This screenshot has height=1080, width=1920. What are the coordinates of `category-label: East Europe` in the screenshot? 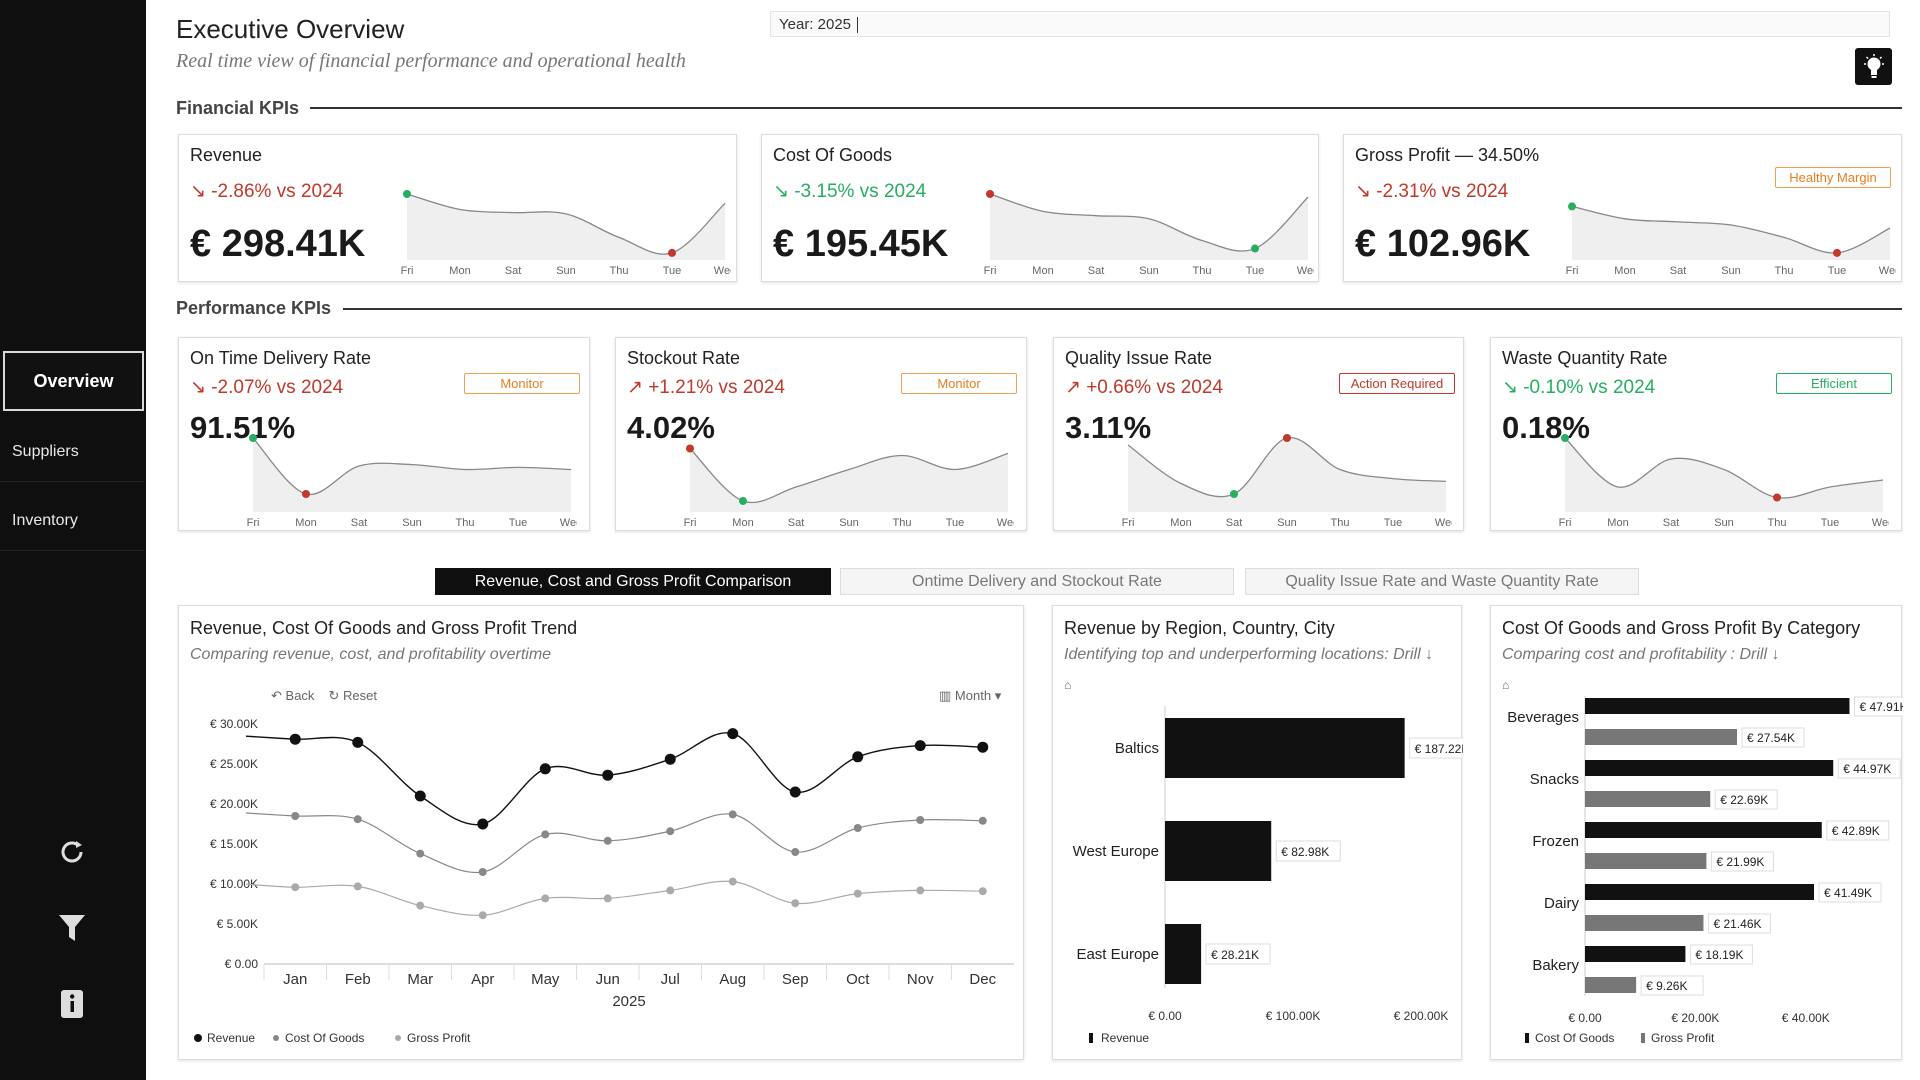 It's located at (1117, 954).